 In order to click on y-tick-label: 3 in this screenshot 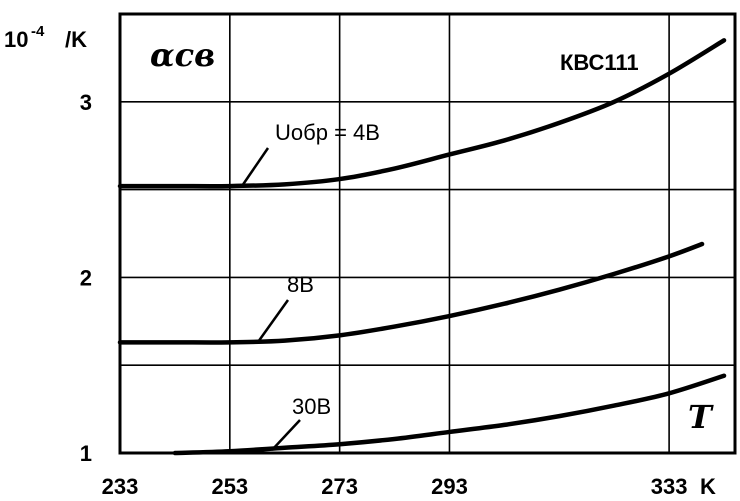, I will do `click(86, 102)`.